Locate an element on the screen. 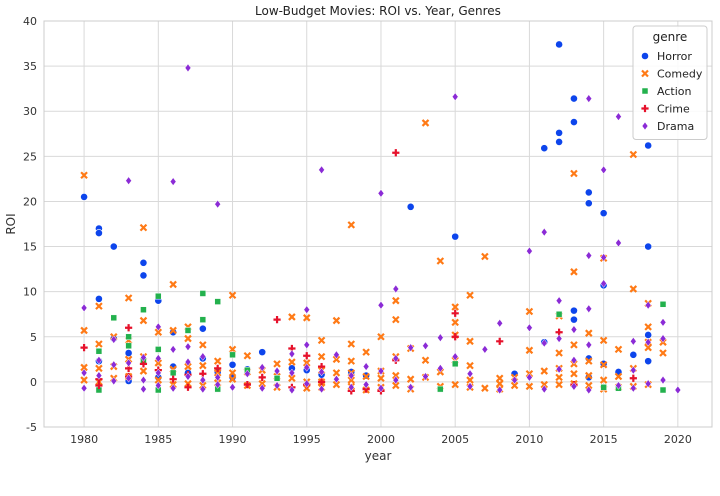 This screenshot has width=720, height=496. legend-marker-comedy is located at coordinates (645, 73).